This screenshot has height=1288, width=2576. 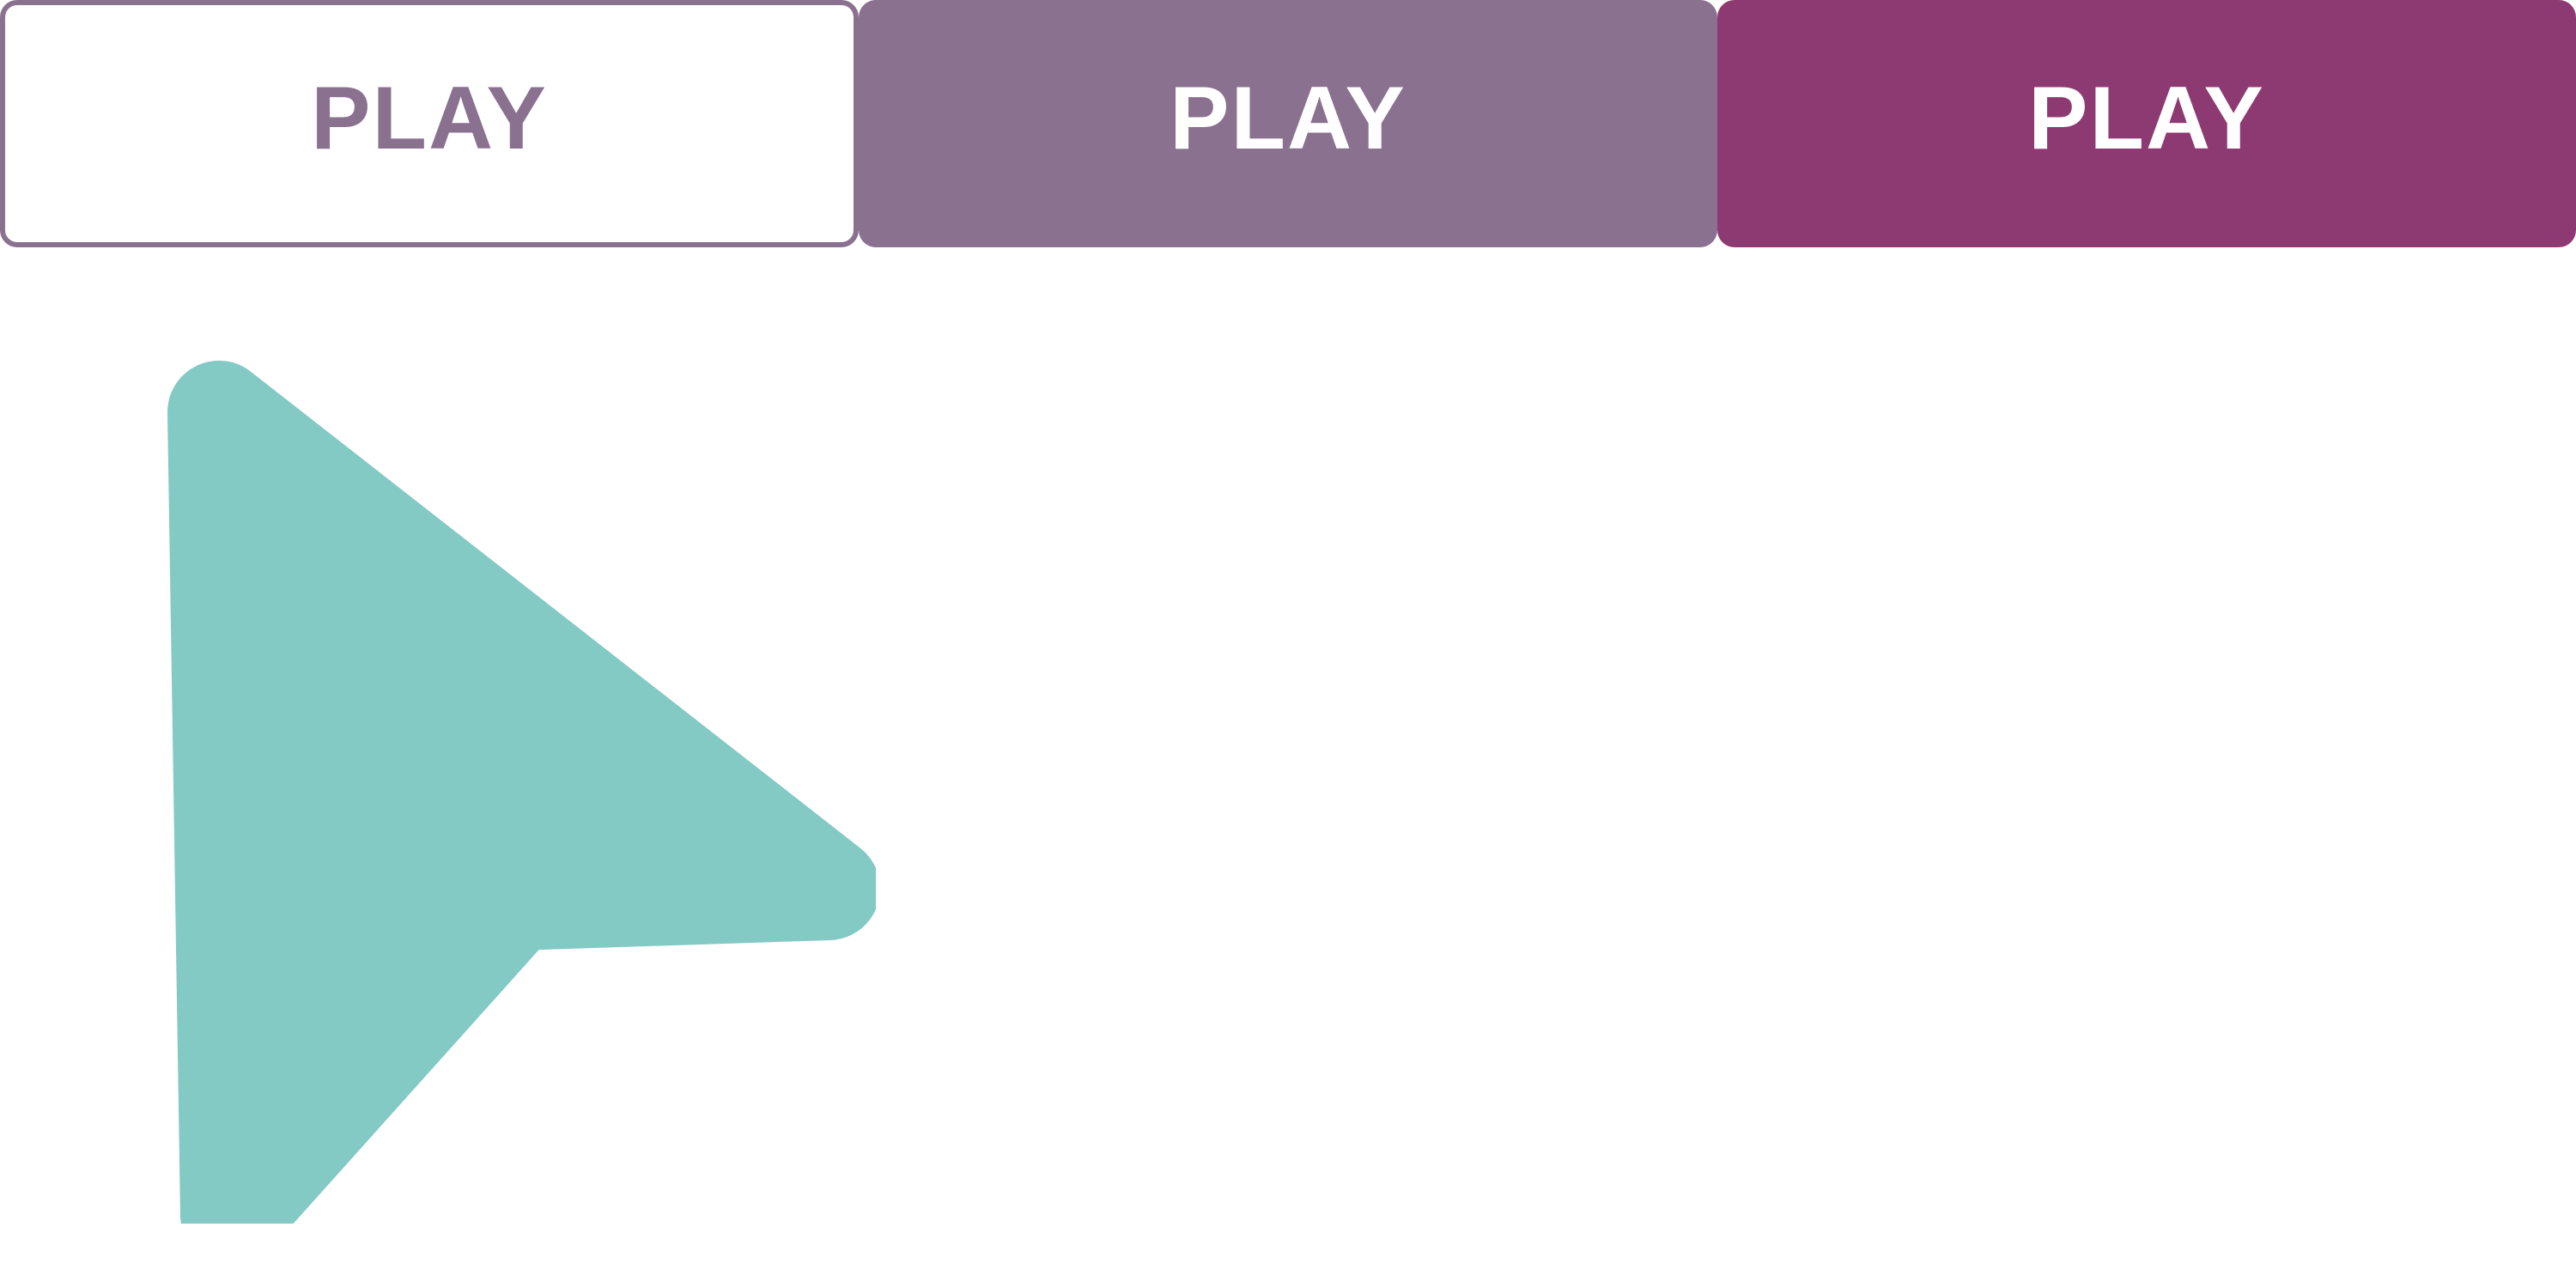 What do you see at coordinates (2146, 118) in the screenshot?
I see `play-button-primary-label: PLAY` at bounding box center [2146, 118].